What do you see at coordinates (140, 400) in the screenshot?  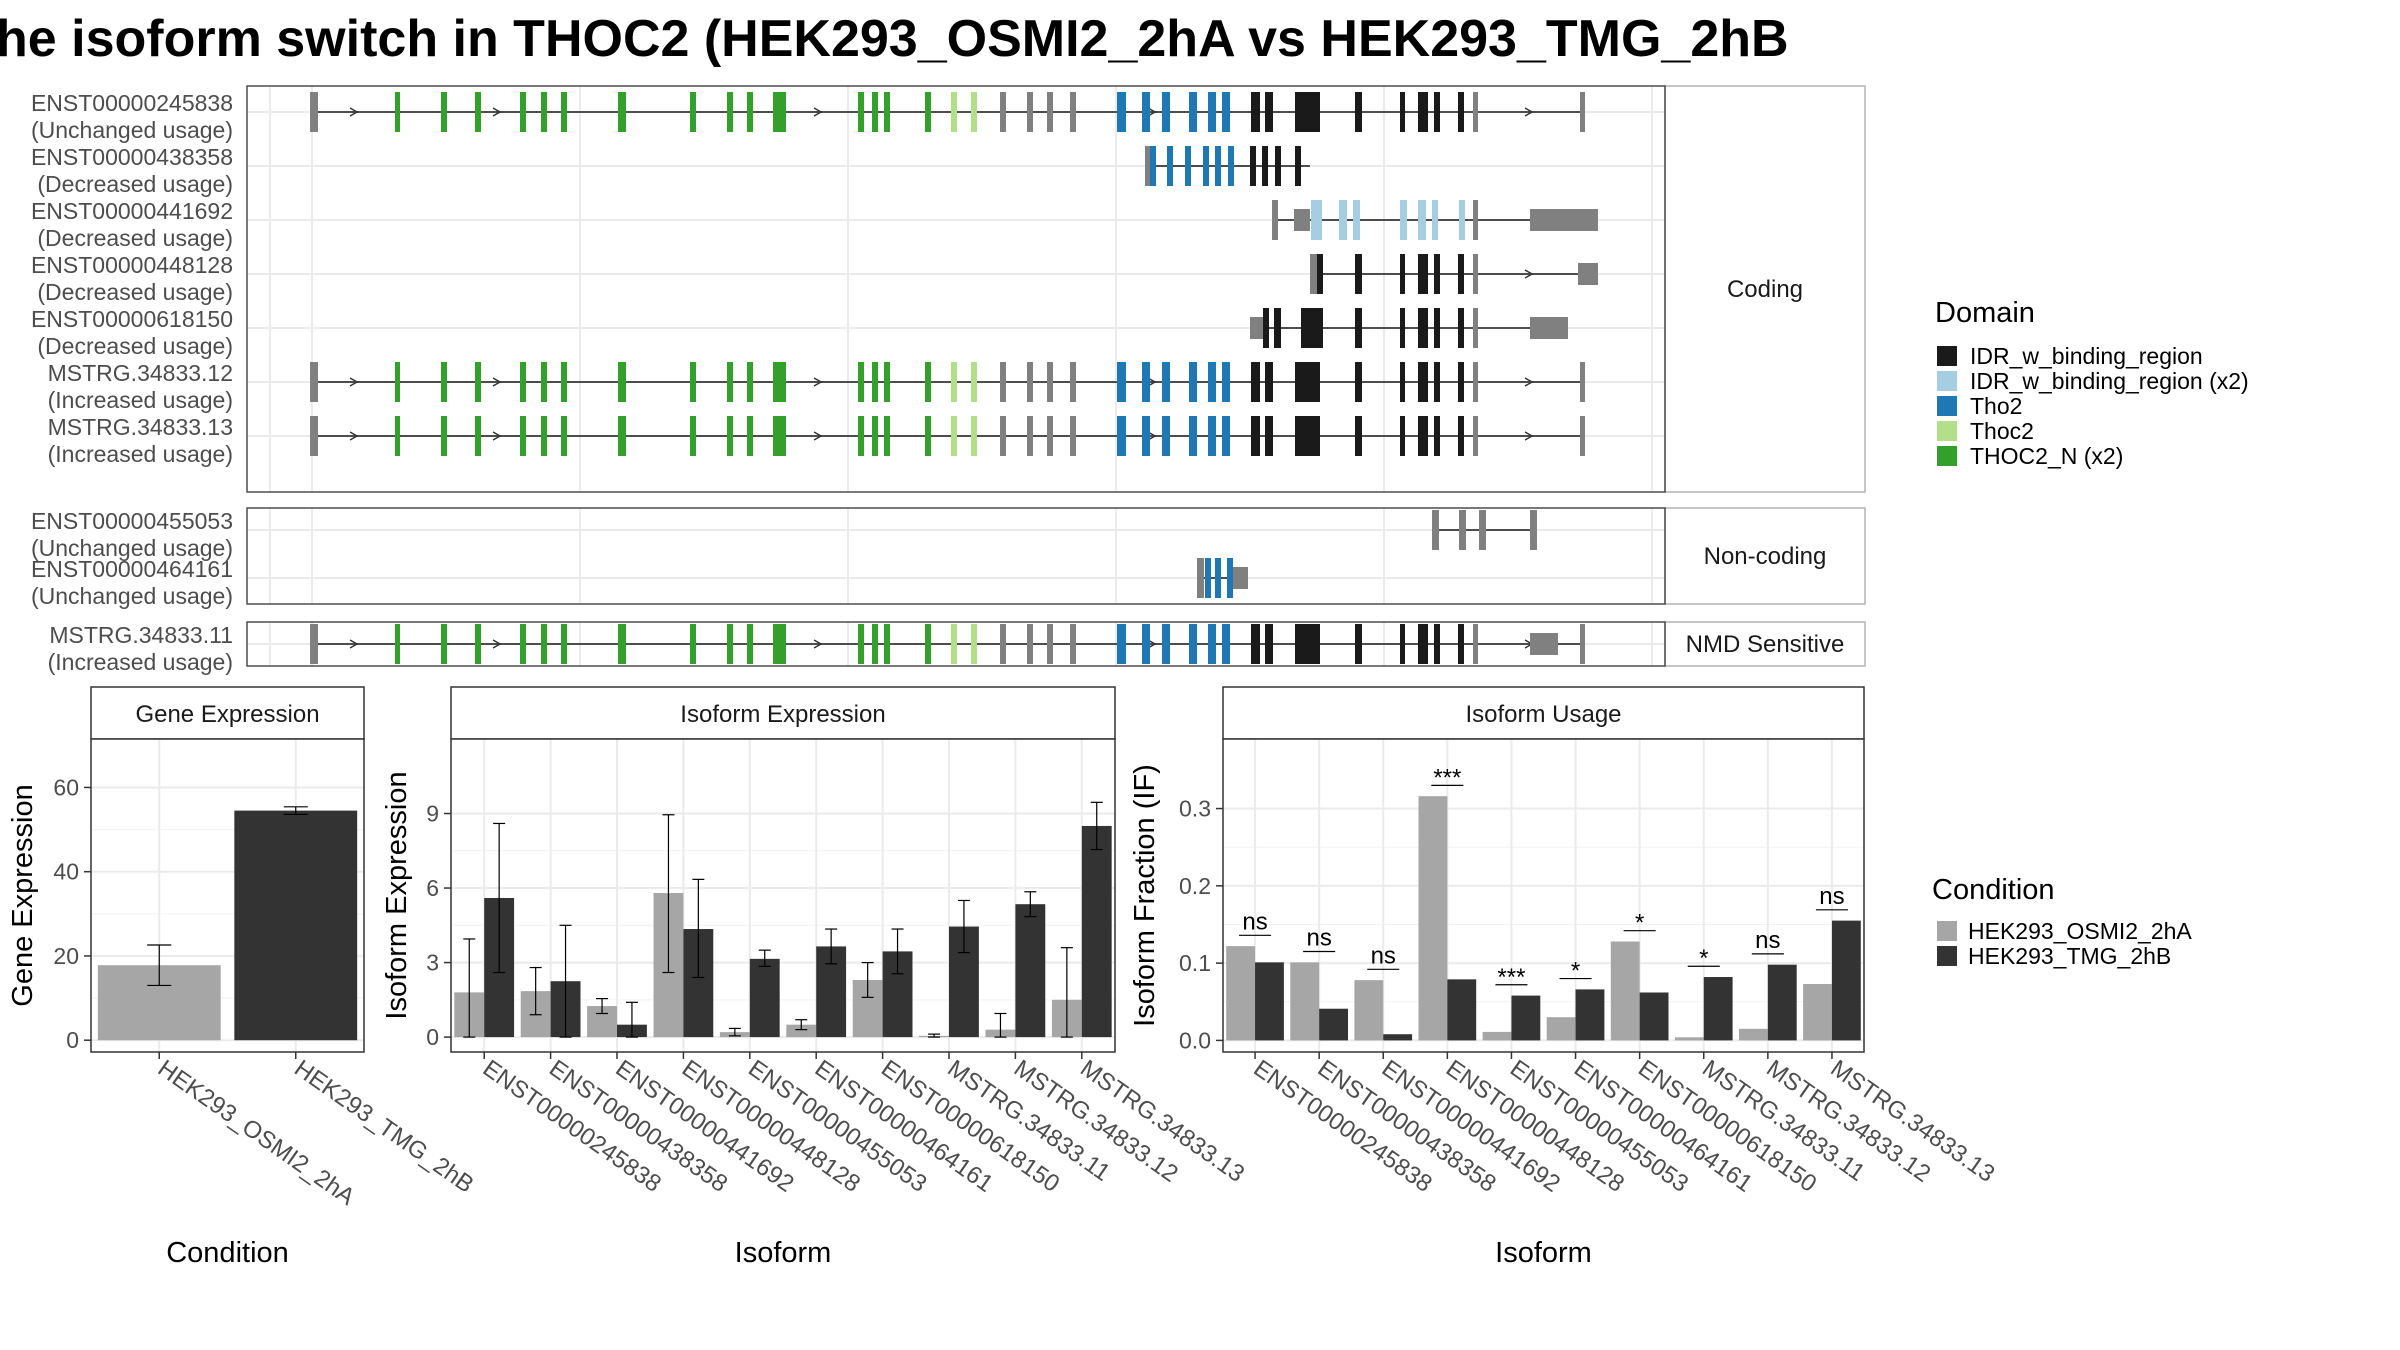 I see `isoform-usage-label: (Increased usage)` at bounding box center [140, 400].